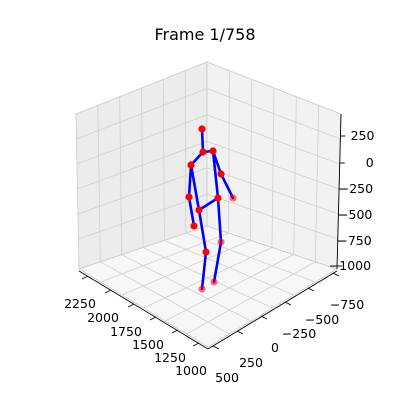  Describe the element at coordinates (218, 198) in the screenshot. I see `joint-left-hip` at that location.